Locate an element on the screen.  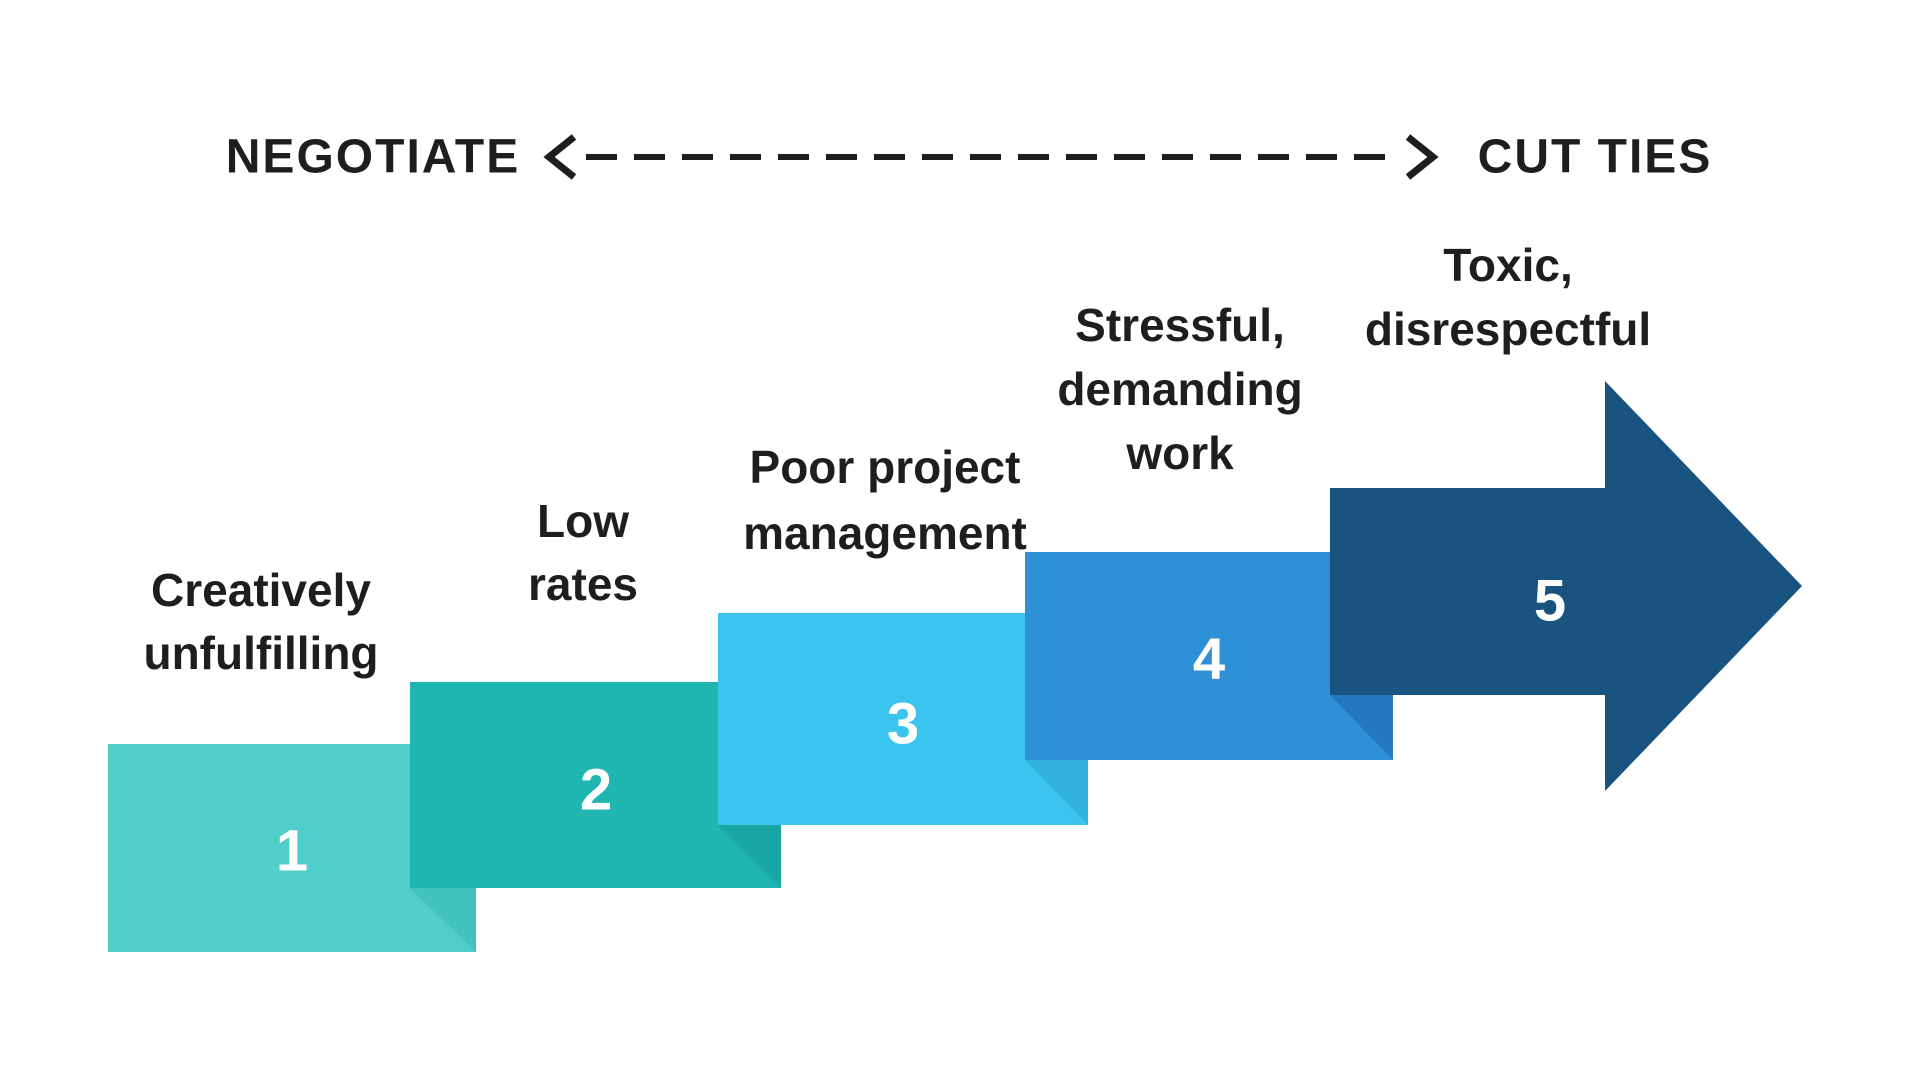
step-4-label-line-2: demanding is located at coordinates (1179, 389).